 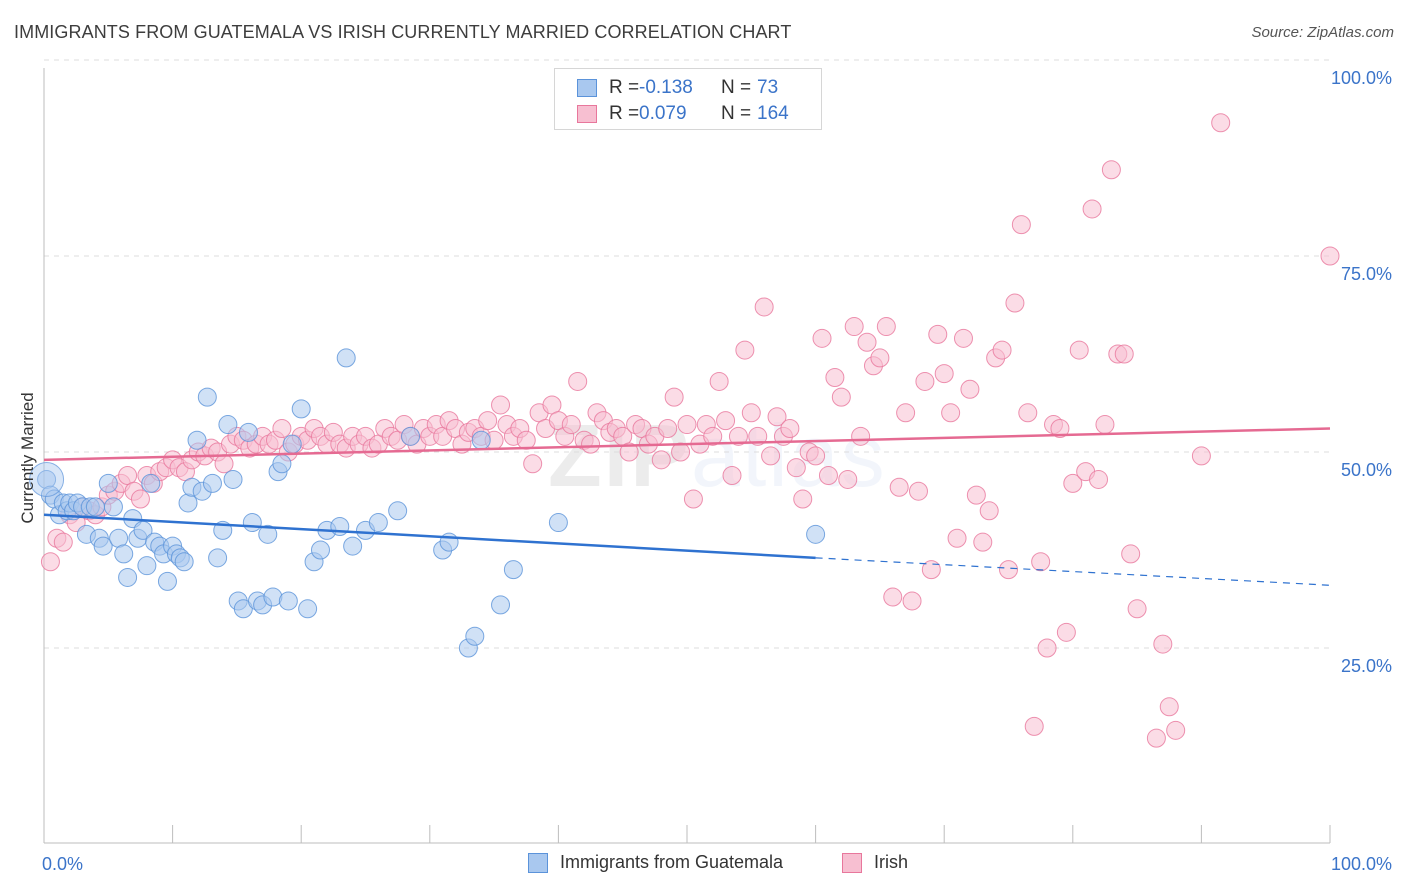 I want to click on r-label: R =, so click(x=624, y=113).